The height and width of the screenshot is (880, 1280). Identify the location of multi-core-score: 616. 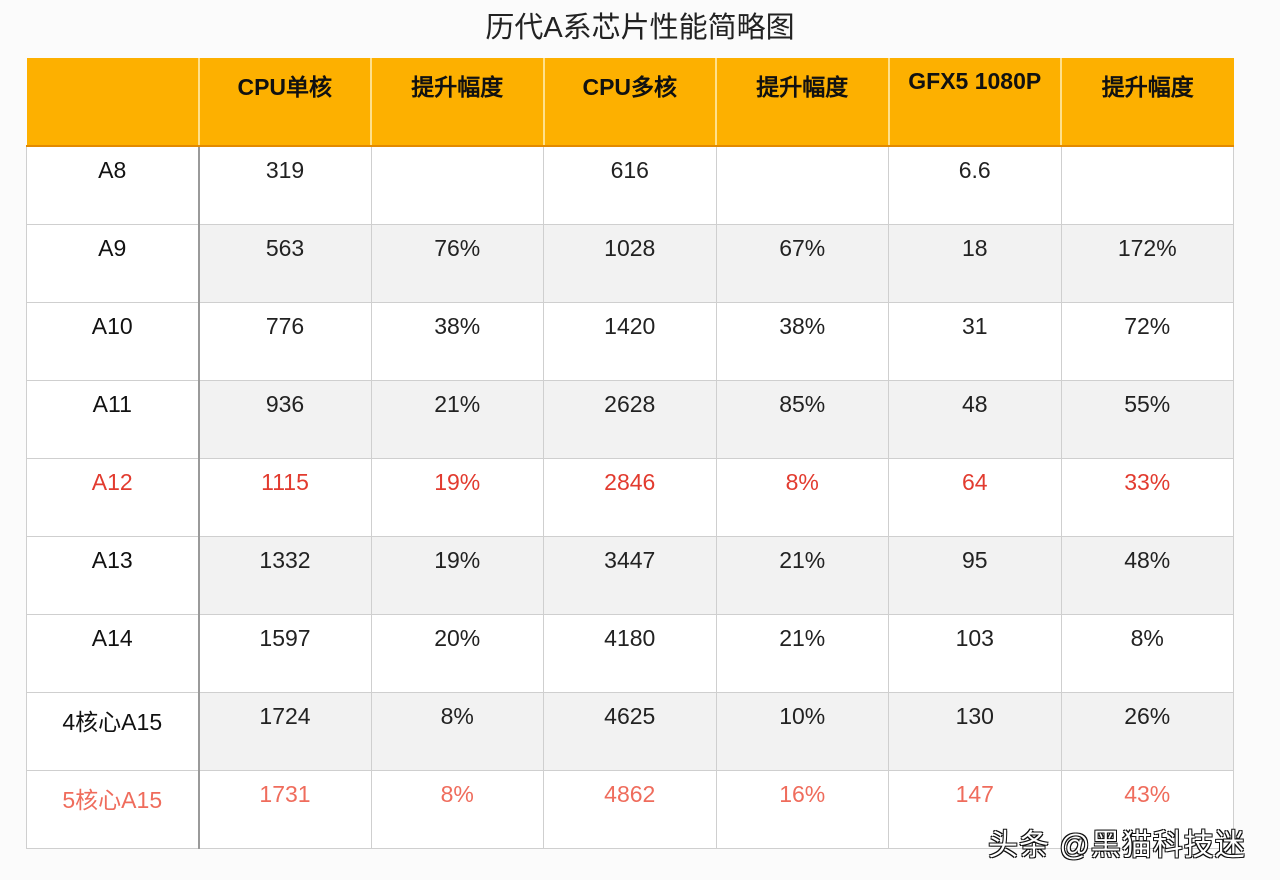
(630, 185).